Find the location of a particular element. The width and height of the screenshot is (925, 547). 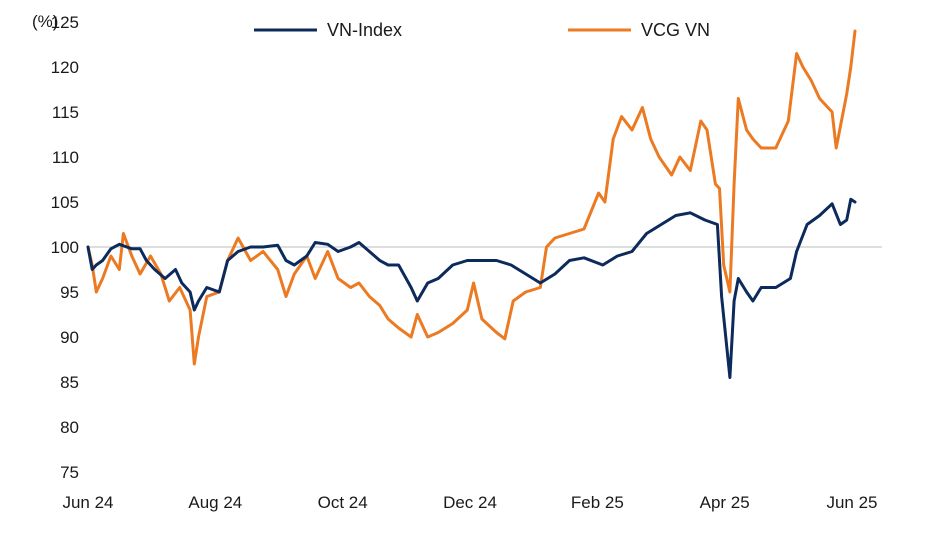

x-tick-label: Aug 24 is located at coordinates (215, 502).